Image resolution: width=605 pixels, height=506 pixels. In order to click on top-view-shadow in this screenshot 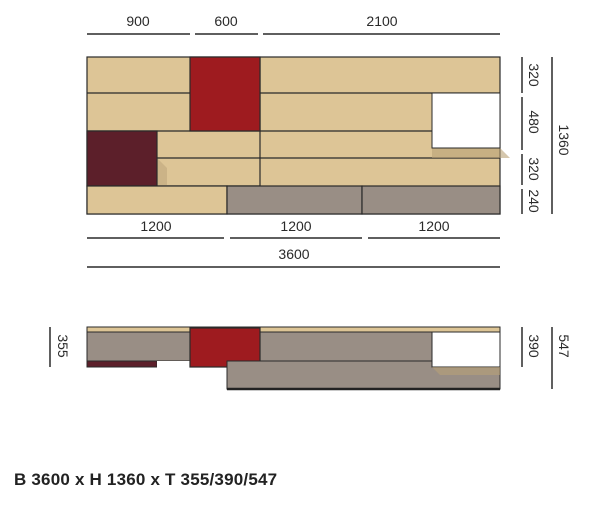, I will do `click(466, 371)`.